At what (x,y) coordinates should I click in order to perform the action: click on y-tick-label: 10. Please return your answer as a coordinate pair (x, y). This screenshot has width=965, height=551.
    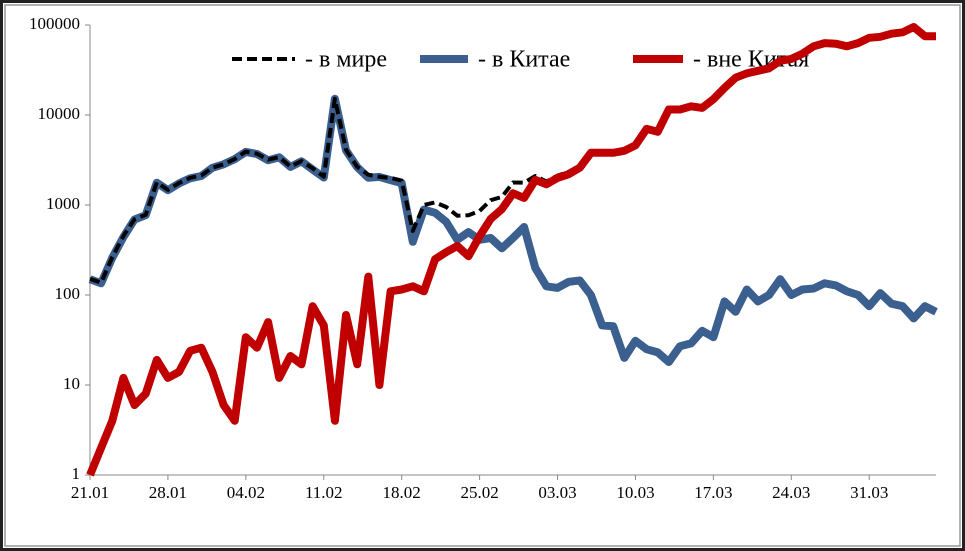
    Looking at the image, I should click on (71, 383).